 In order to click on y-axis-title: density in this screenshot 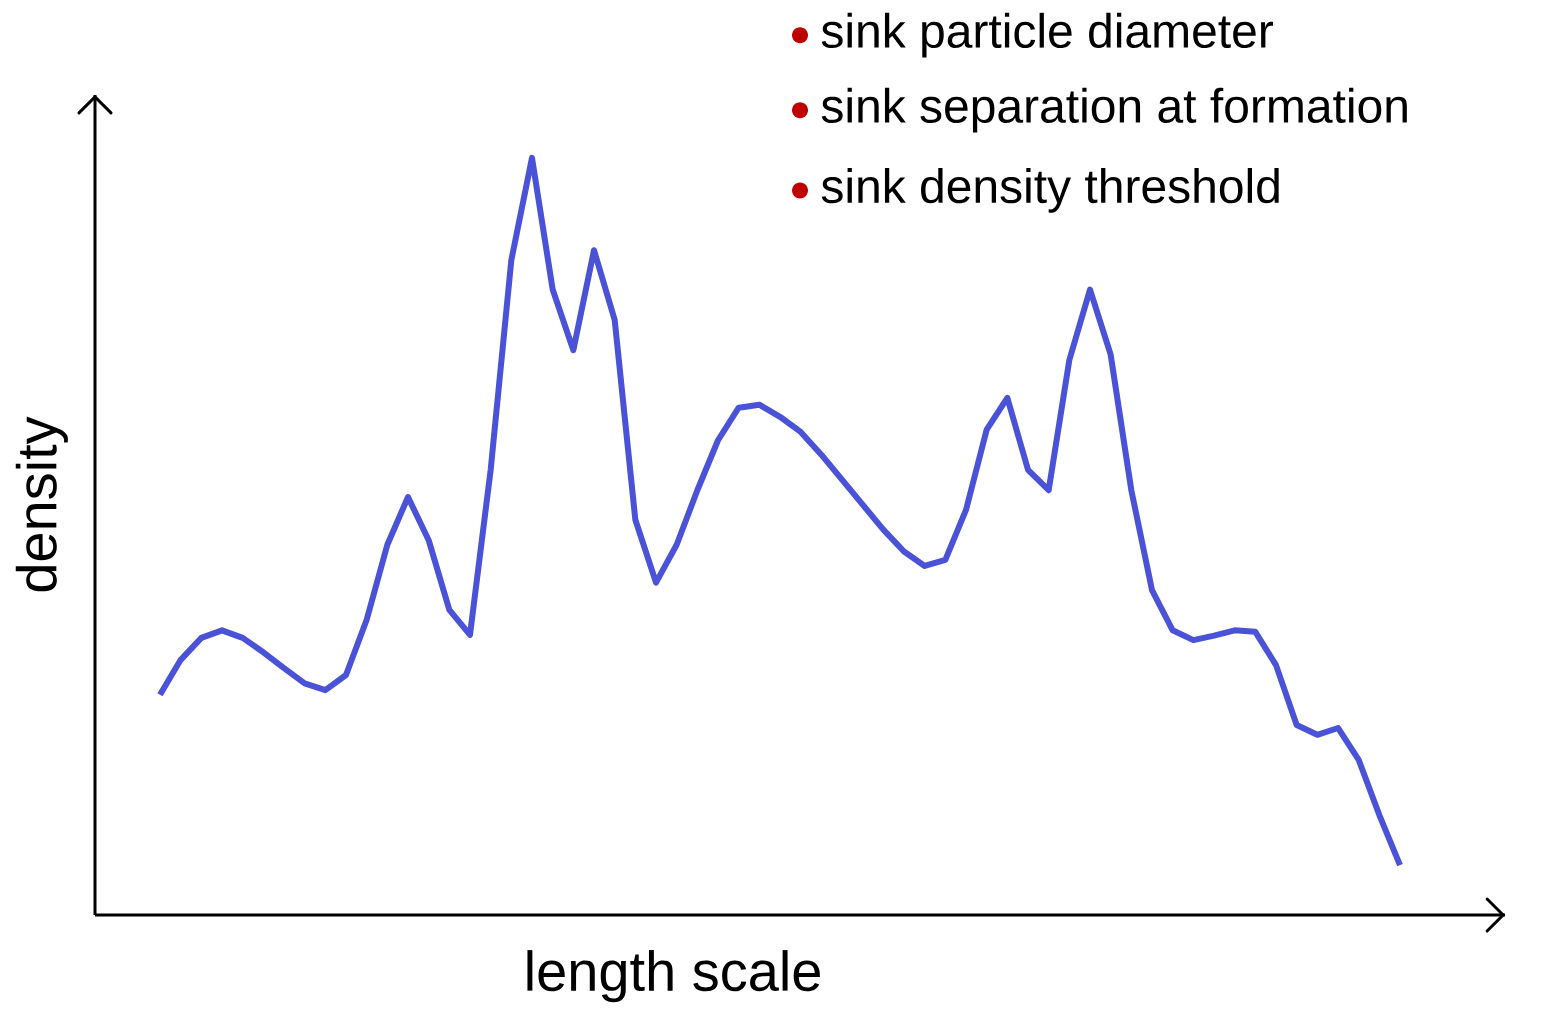, I will do `click(41, 504)`.